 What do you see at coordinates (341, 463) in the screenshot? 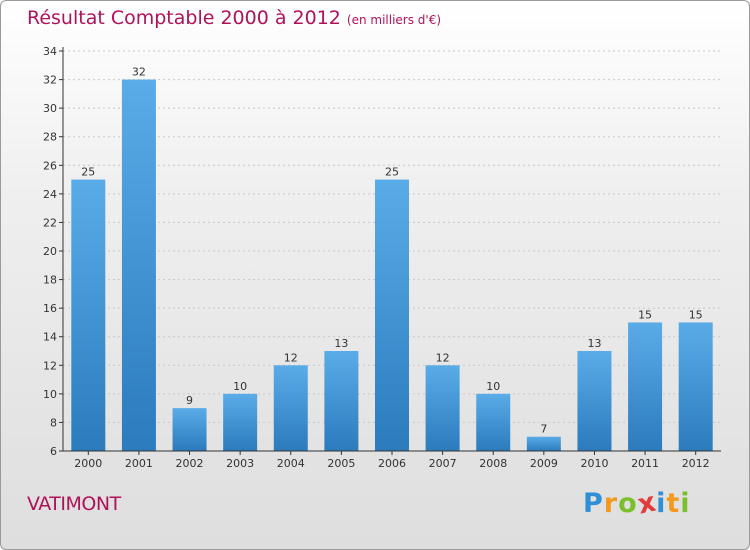
I see `x-tick-label: 2005` at bounding box center [341, 463].